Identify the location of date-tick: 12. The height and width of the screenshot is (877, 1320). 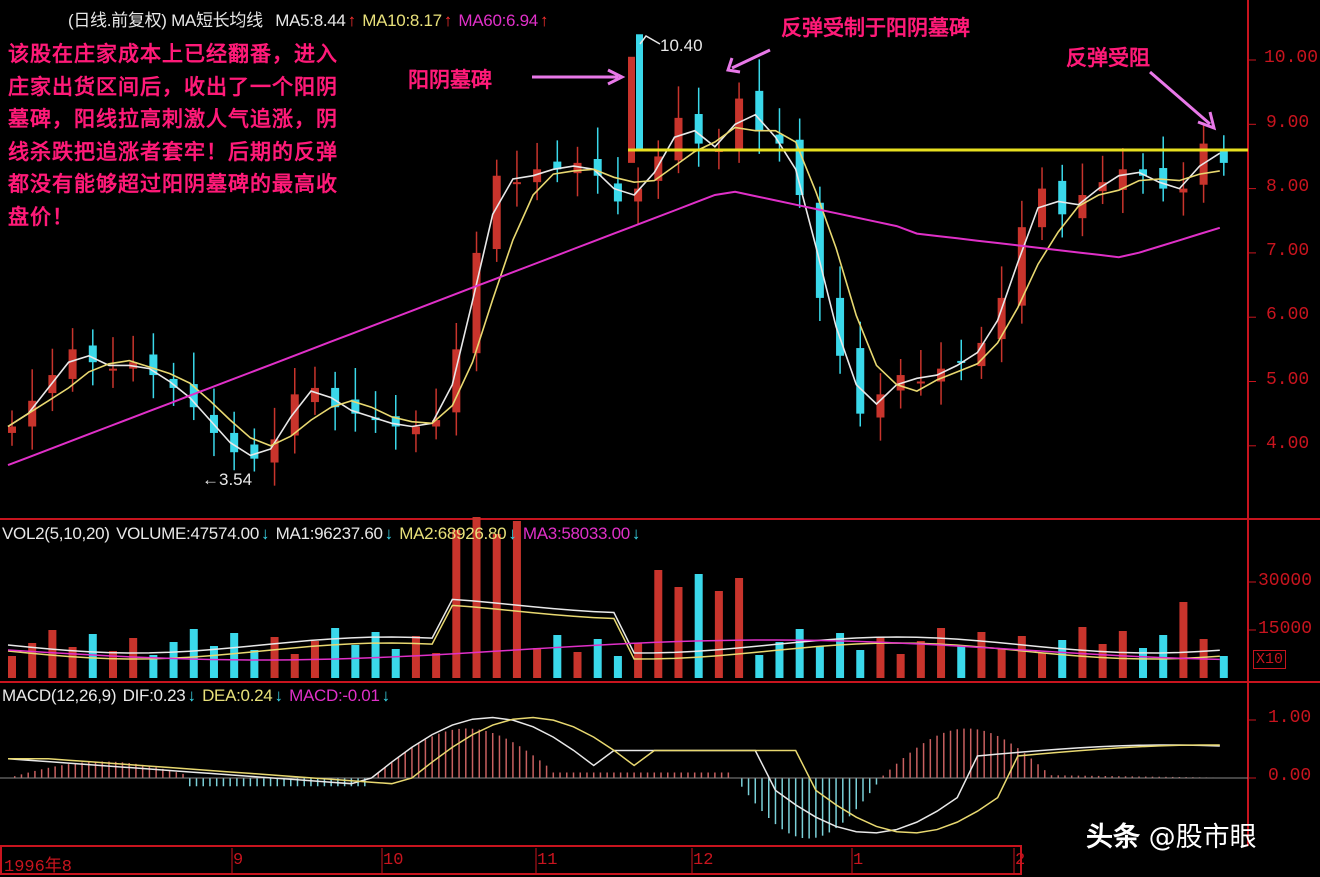
(703, 860).